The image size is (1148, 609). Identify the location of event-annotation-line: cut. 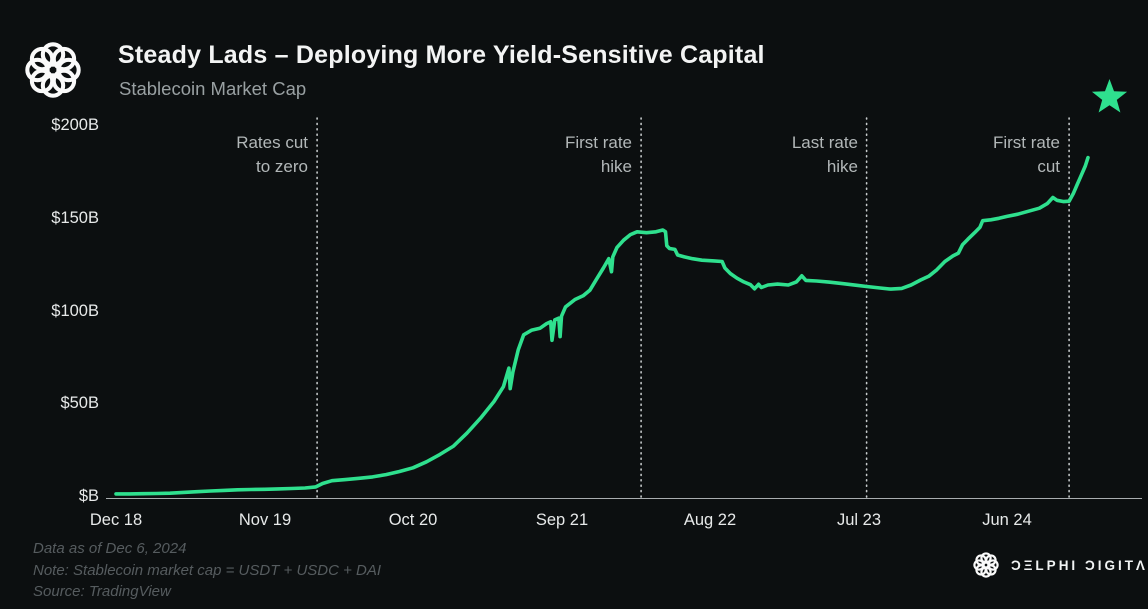
(1048, 166).